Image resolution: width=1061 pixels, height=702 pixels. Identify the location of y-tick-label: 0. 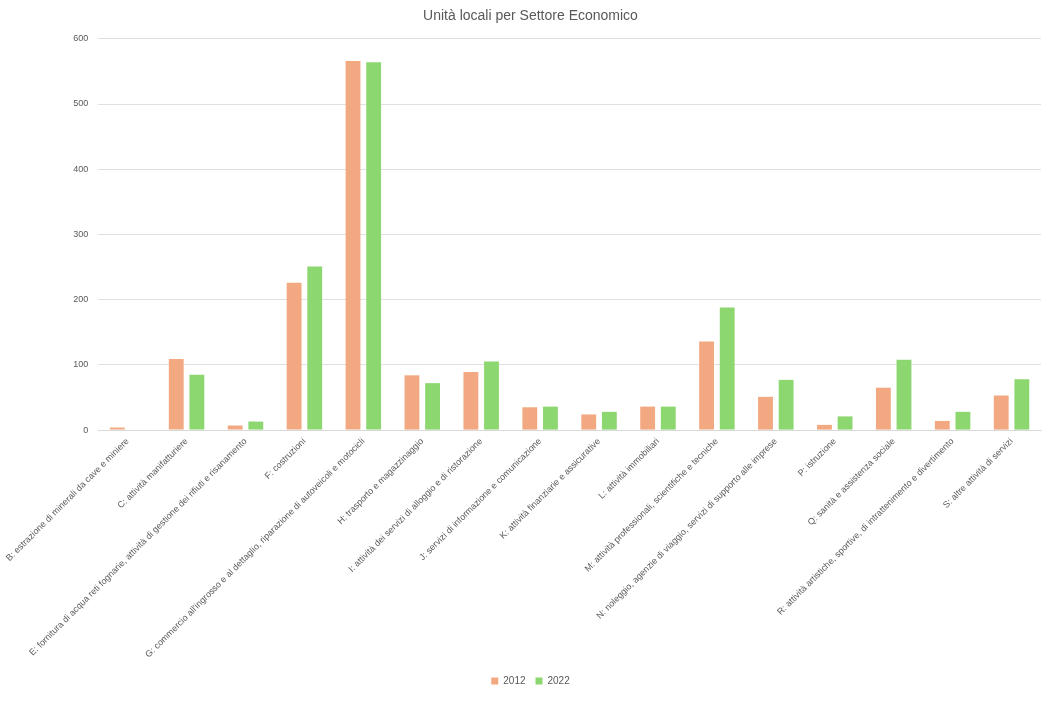
(86, 429).